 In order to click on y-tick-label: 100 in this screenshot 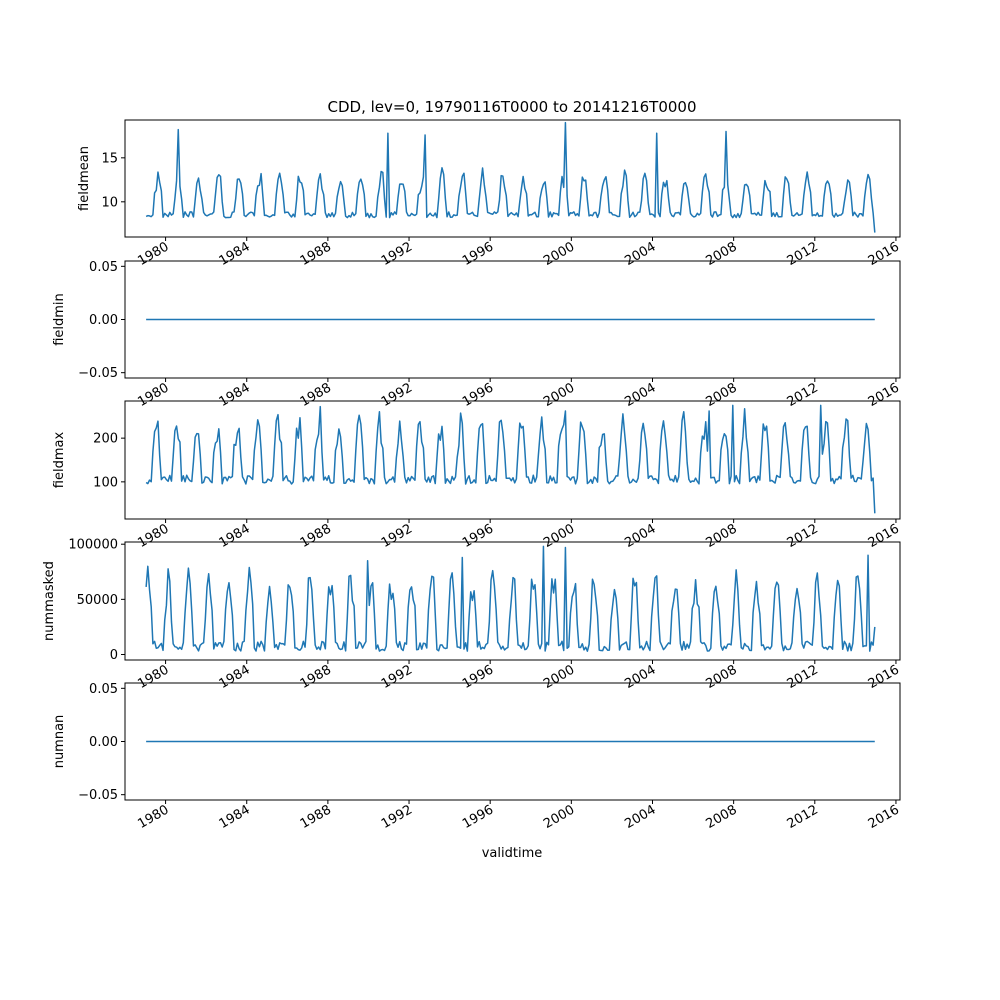, I will do `click(105, 482)`.